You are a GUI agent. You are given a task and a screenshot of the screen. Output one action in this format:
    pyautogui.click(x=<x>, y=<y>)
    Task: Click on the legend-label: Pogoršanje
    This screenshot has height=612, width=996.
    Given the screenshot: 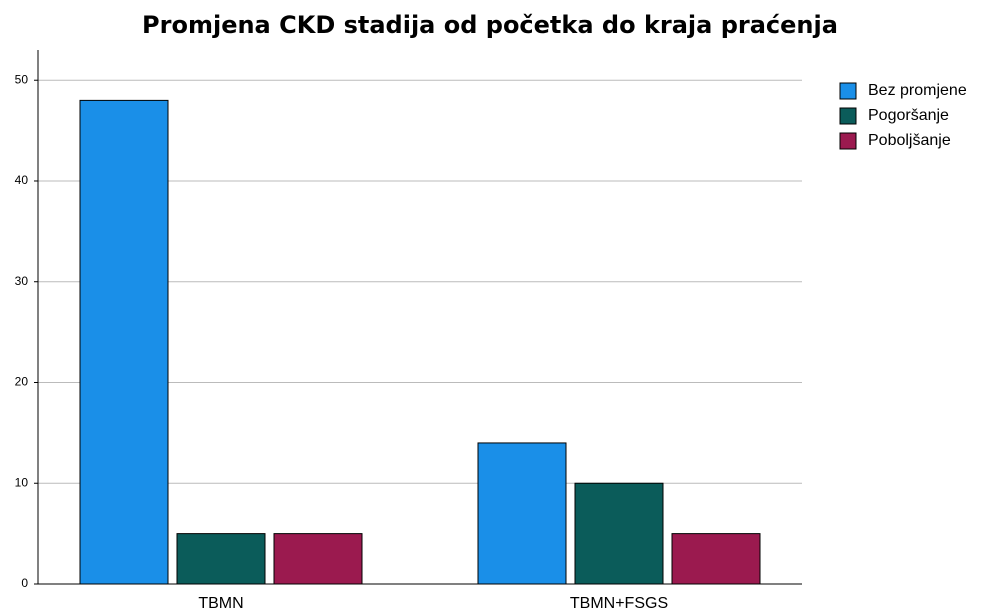 What is the action you would take?
    pyautogui.click(x=908, y=115)
    